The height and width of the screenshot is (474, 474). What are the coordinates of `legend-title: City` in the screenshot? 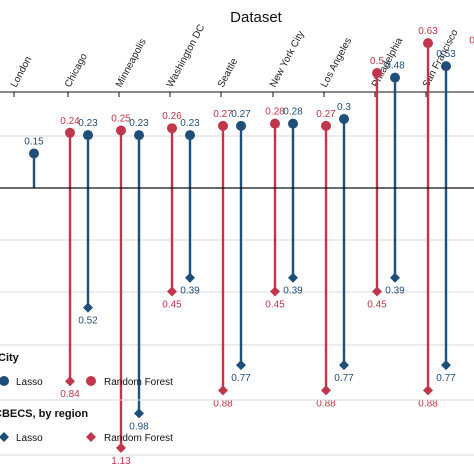 It's located at (10, 358).